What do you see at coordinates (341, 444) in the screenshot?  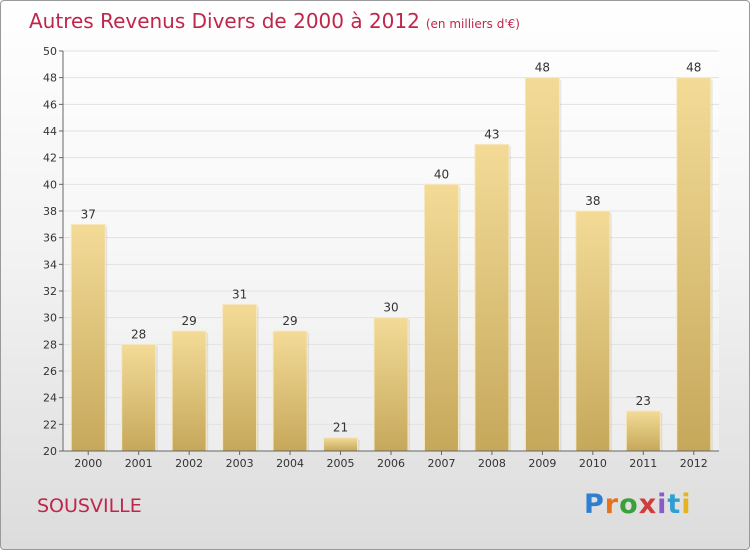 I see `bar-2005` at bounding box center [341, 444].